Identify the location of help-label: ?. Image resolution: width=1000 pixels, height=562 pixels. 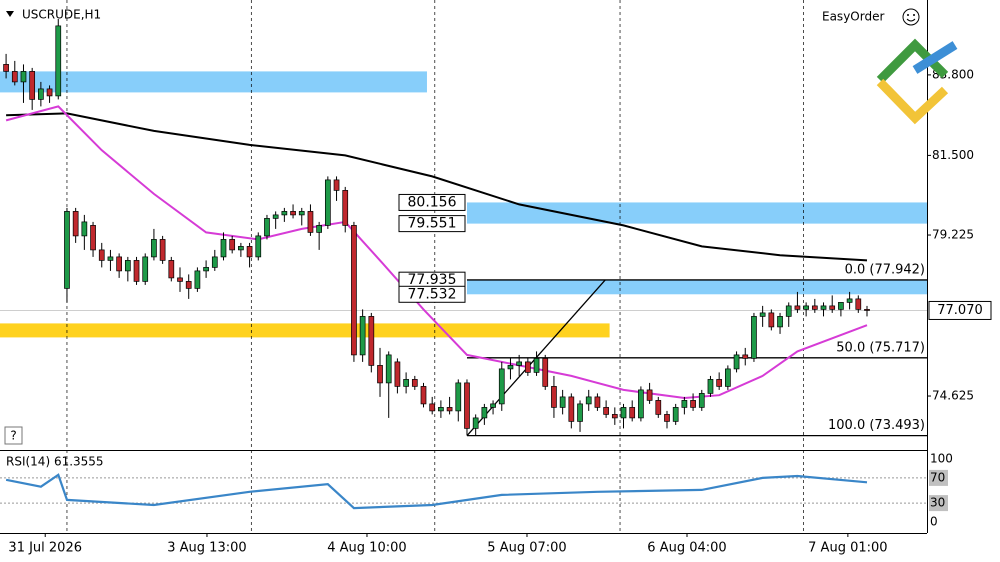
(13, 436).